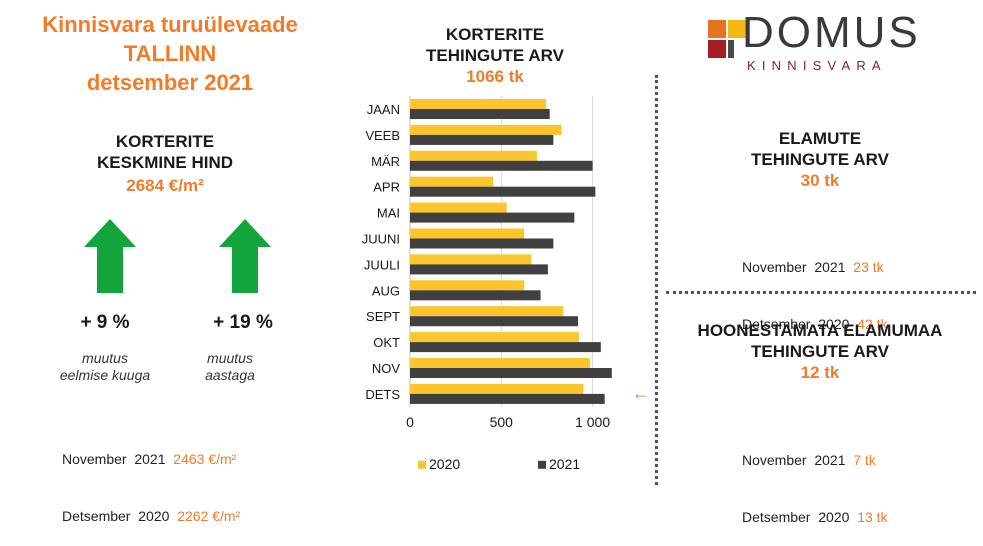  What do you see at coordinates (794, 460) in the screenshot?
I see `land-prev-month-label: November 2021` at bounding box center [794, 460].